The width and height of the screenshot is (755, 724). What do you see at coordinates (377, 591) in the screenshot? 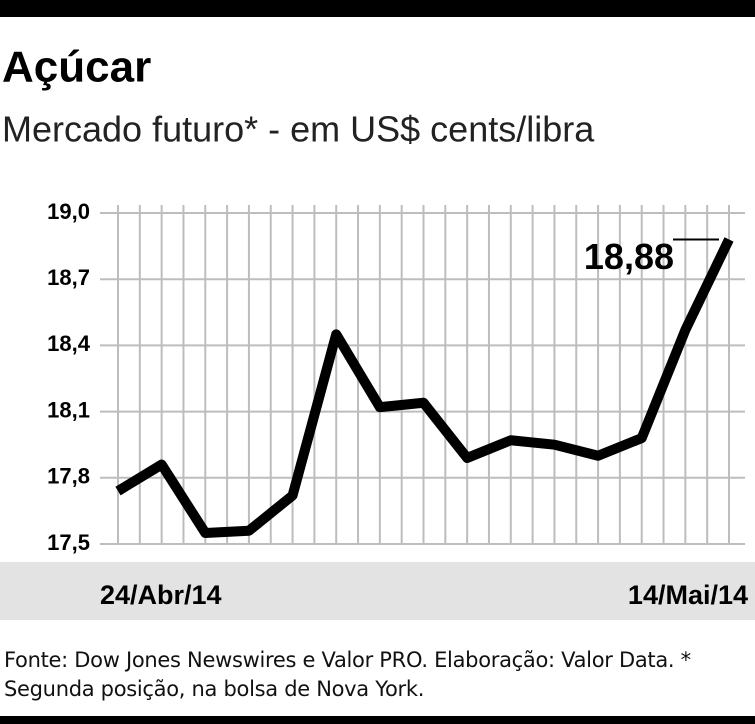
I see `x-band` at bounding box center [377, 591].